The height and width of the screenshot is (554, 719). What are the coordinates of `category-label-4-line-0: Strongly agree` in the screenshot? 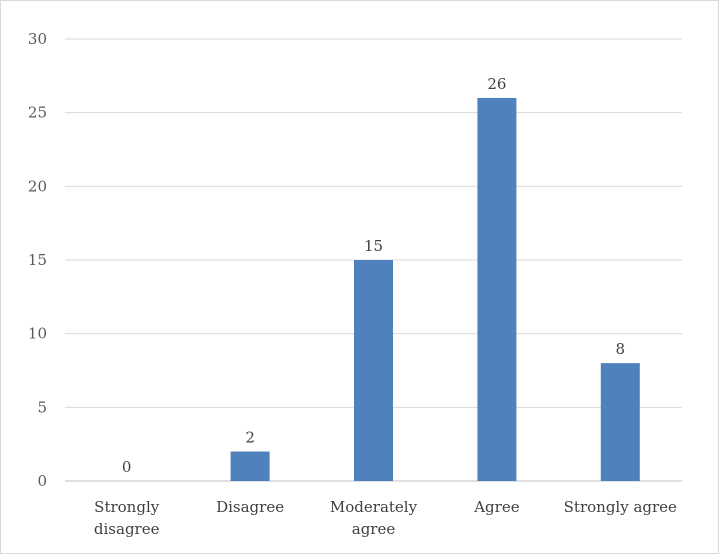 It's located at (620, 507).